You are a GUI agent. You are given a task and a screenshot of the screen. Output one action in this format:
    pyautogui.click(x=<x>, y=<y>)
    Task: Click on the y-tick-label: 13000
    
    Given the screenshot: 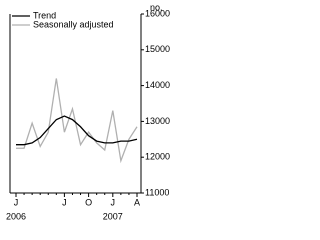 What is the action you would take?
    pyautogui.click(x=157, y=121)
    